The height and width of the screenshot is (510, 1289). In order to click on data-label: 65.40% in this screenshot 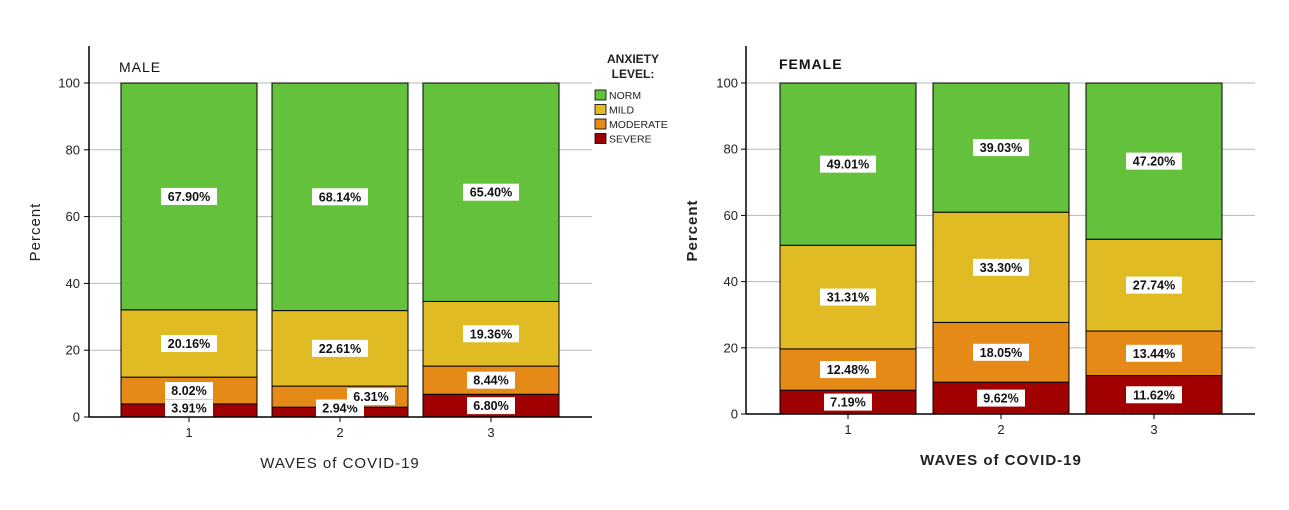, I will do `click(491, 193)`.